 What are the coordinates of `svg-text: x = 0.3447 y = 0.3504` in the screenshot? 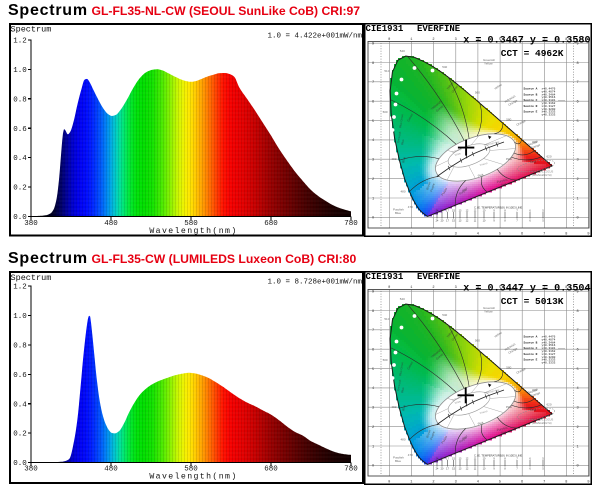 It's located at (526, 289).